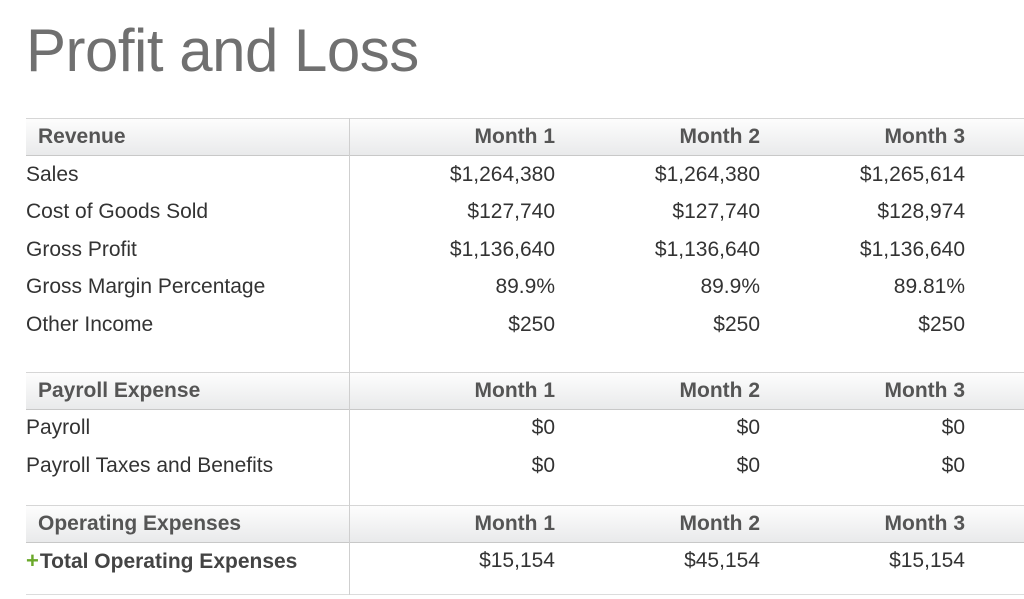 Image resolution: width=1024 pixels, height=599 pixels. Describe the element at coordinates (52, 174) in the screenshot. I see `row-label: Sales` at that location.